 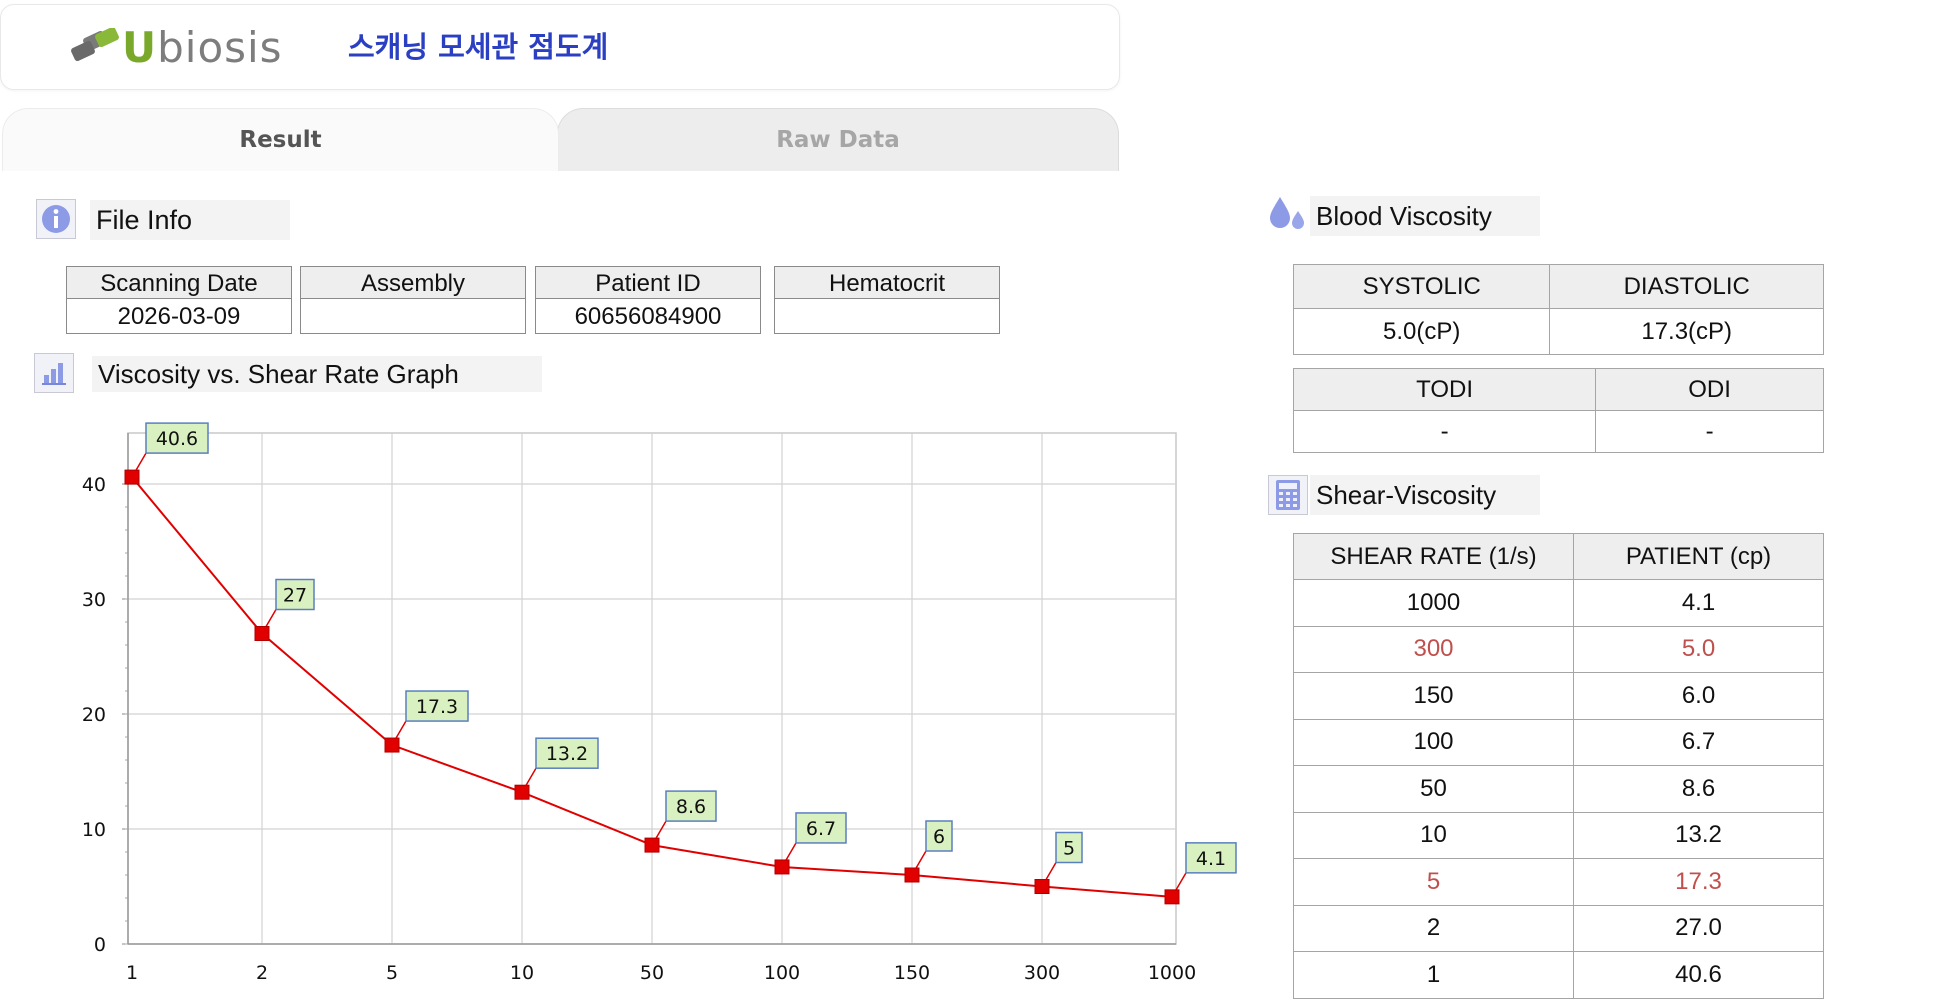 I want to click on diastolic-header: DIASTOLIC, so click(x=1686, y=286).